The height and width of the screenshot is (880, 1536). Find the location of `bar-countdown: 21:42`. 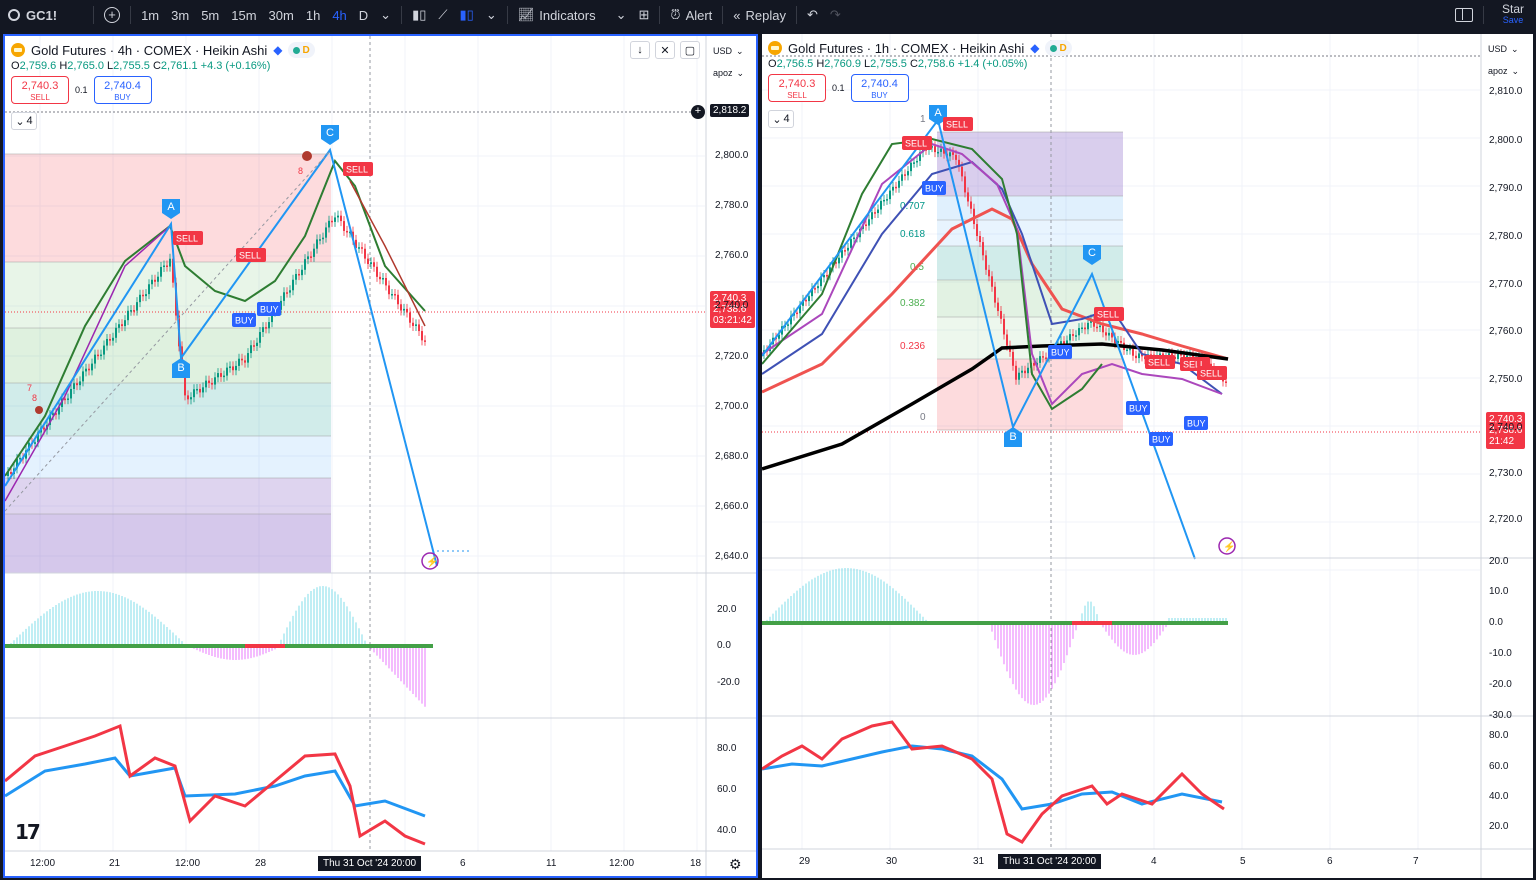

bar-countdown: 21:42 is located at coordinates (1502, 441).